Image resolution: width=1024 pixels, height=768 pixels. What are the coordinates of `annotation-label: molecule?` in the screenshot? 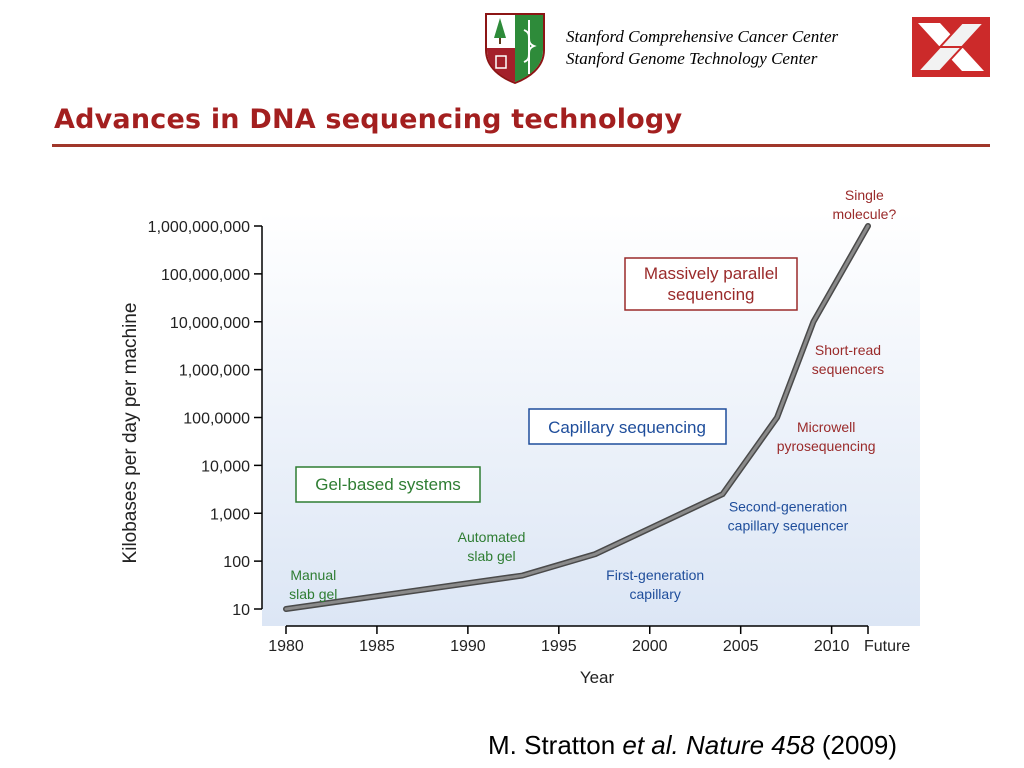 It's located at (864, 214).